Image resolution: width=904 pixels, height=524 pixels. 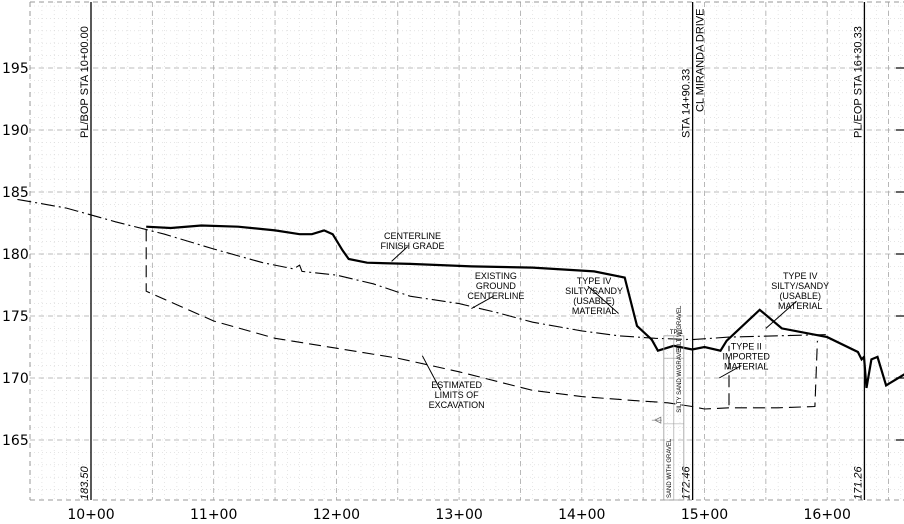 What do you see at coordinates (677, 333) in the screenshot?
I see `boring-label: TP-1` at bounding box center [677, 333].